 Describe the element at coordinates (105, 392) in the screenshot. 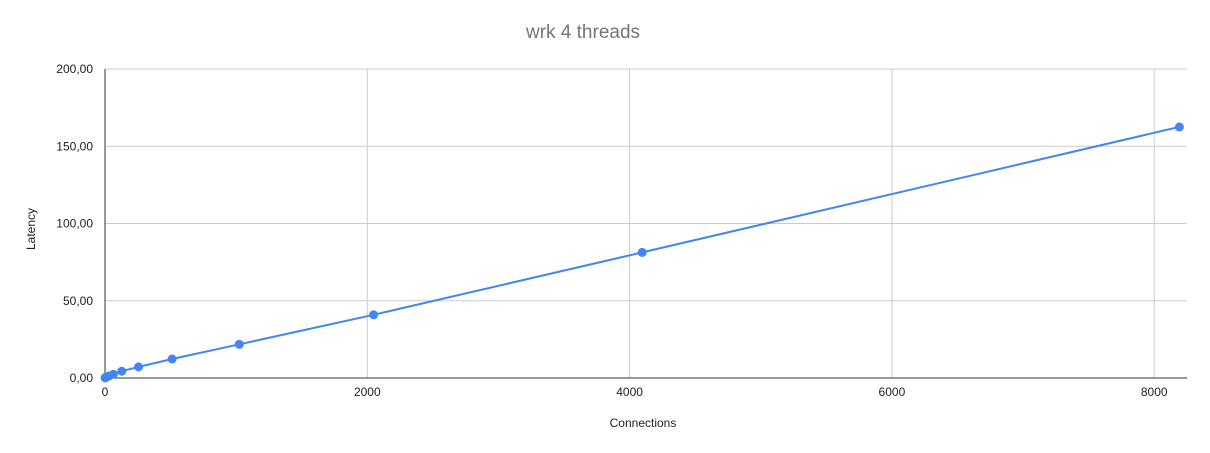

I see `x-tick-label: 0` at that location.